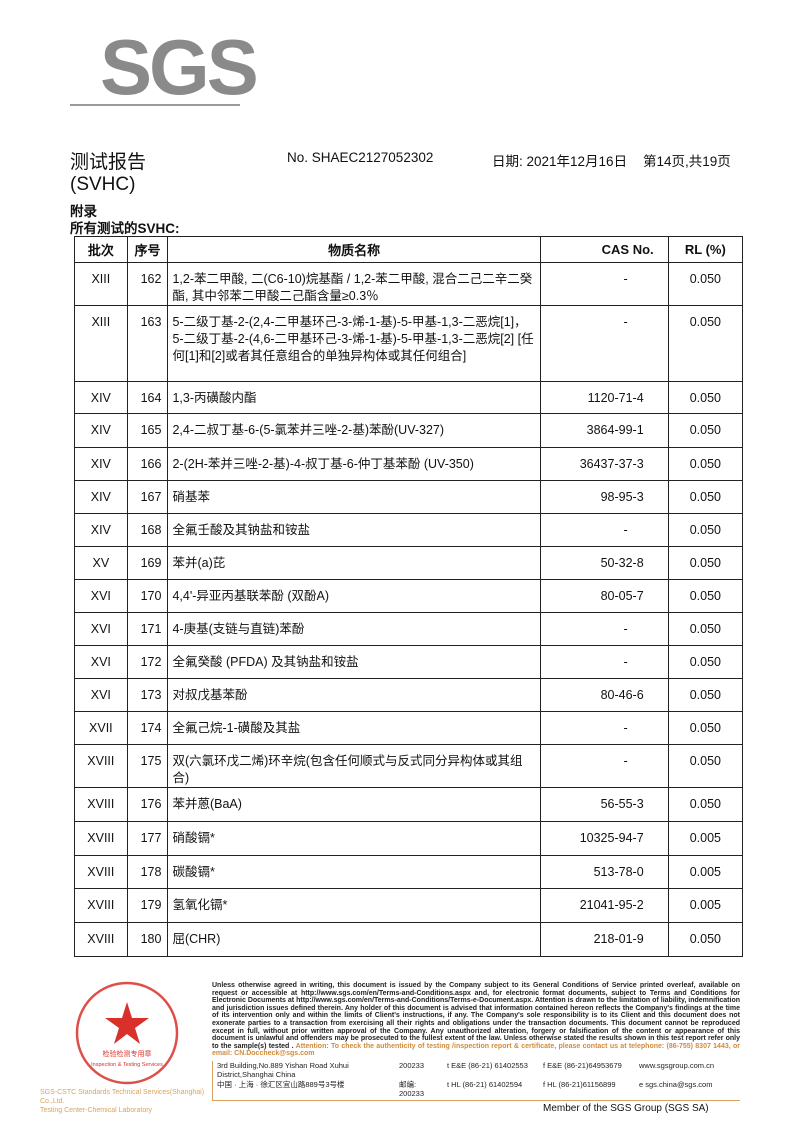 The image size is (800, 1131). I want to click on cell-no: 164, so click(147, 397).